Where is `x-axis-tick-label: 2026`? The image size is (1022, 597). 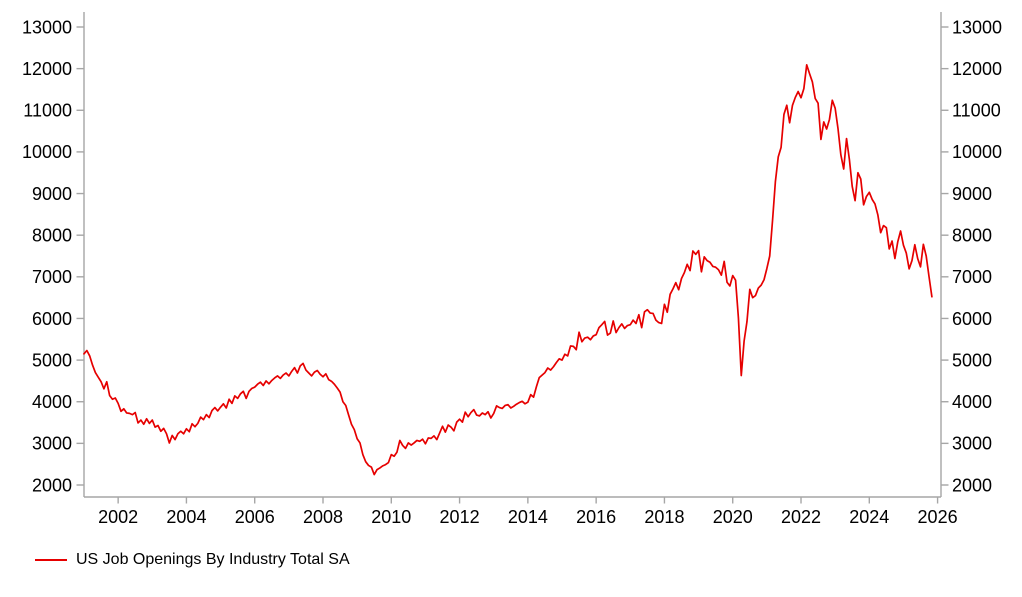
x-axis-tick-label: 2026 is located at coordinates (938, 517).